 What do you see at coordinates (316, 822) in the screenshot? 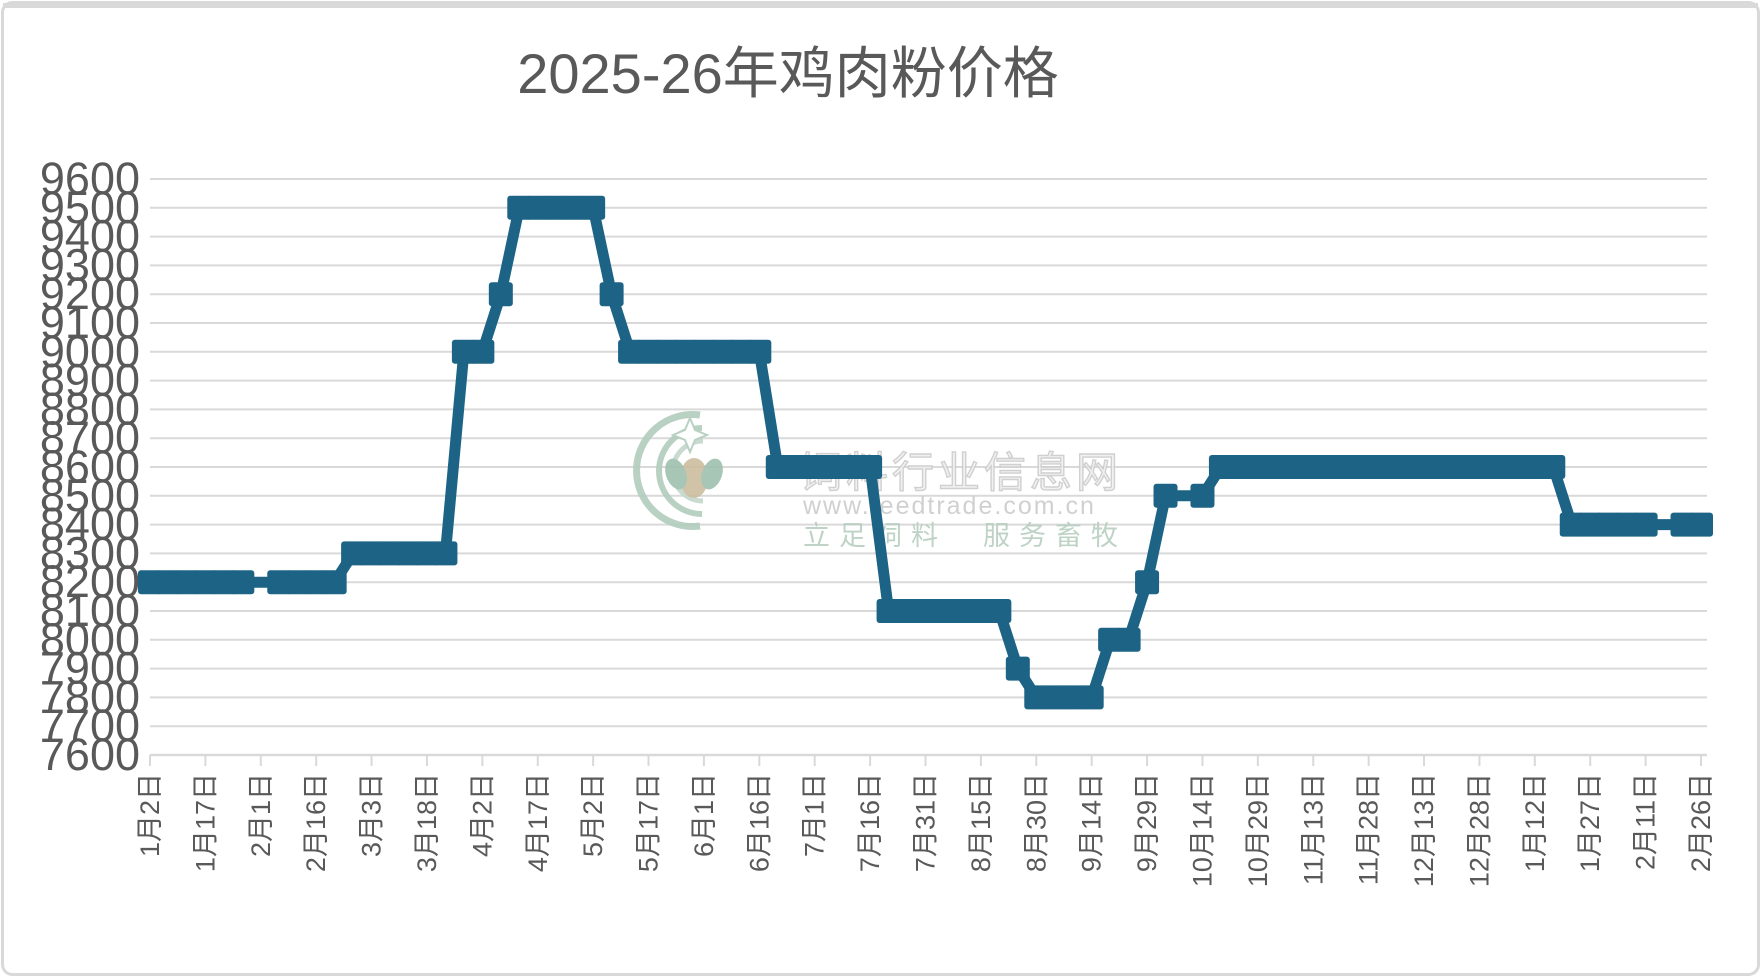
I see `x-tick-label: 2月16日` at bounding box center [316, 822].